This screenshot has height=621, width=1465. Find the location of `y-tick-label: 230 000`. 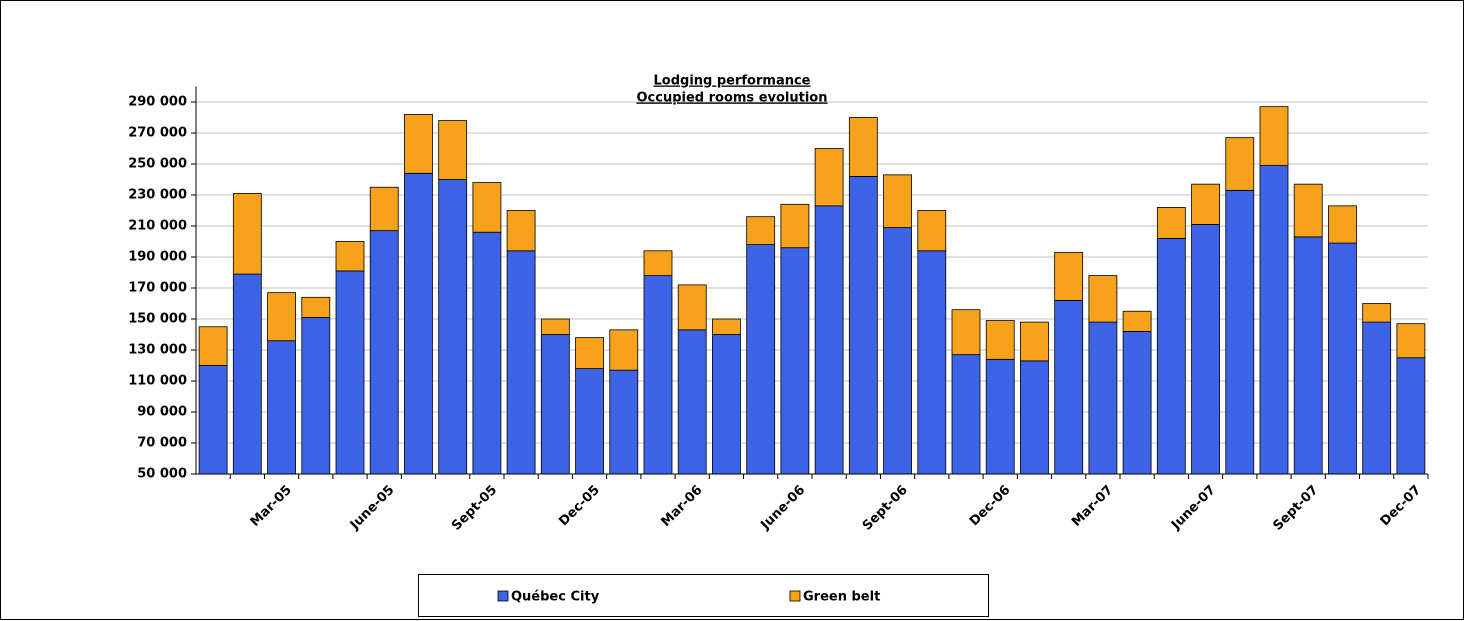

y-tick-label: 230 000 is located at coordinates (157, 195).